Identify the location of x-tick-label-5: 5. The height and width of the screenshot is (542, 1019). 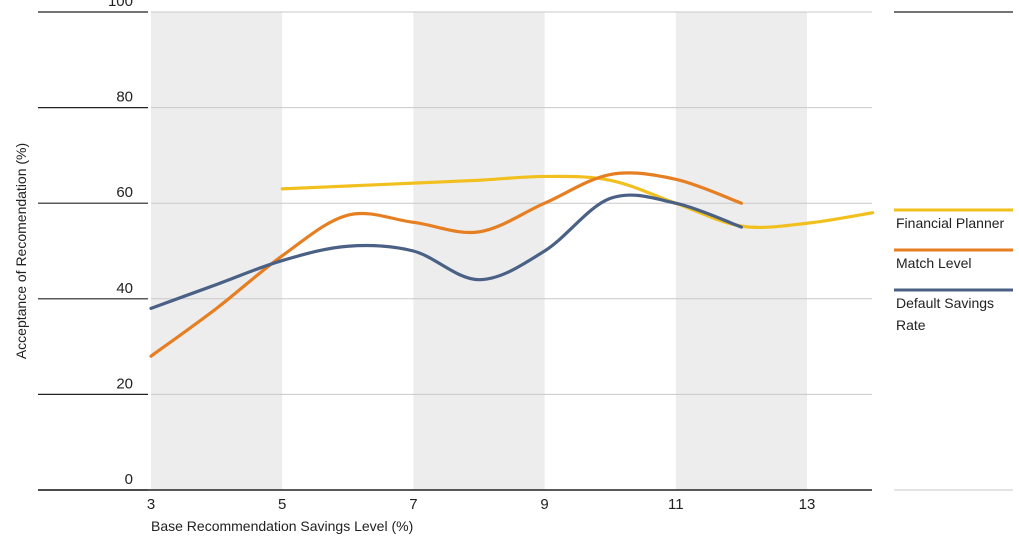
(282, 504).